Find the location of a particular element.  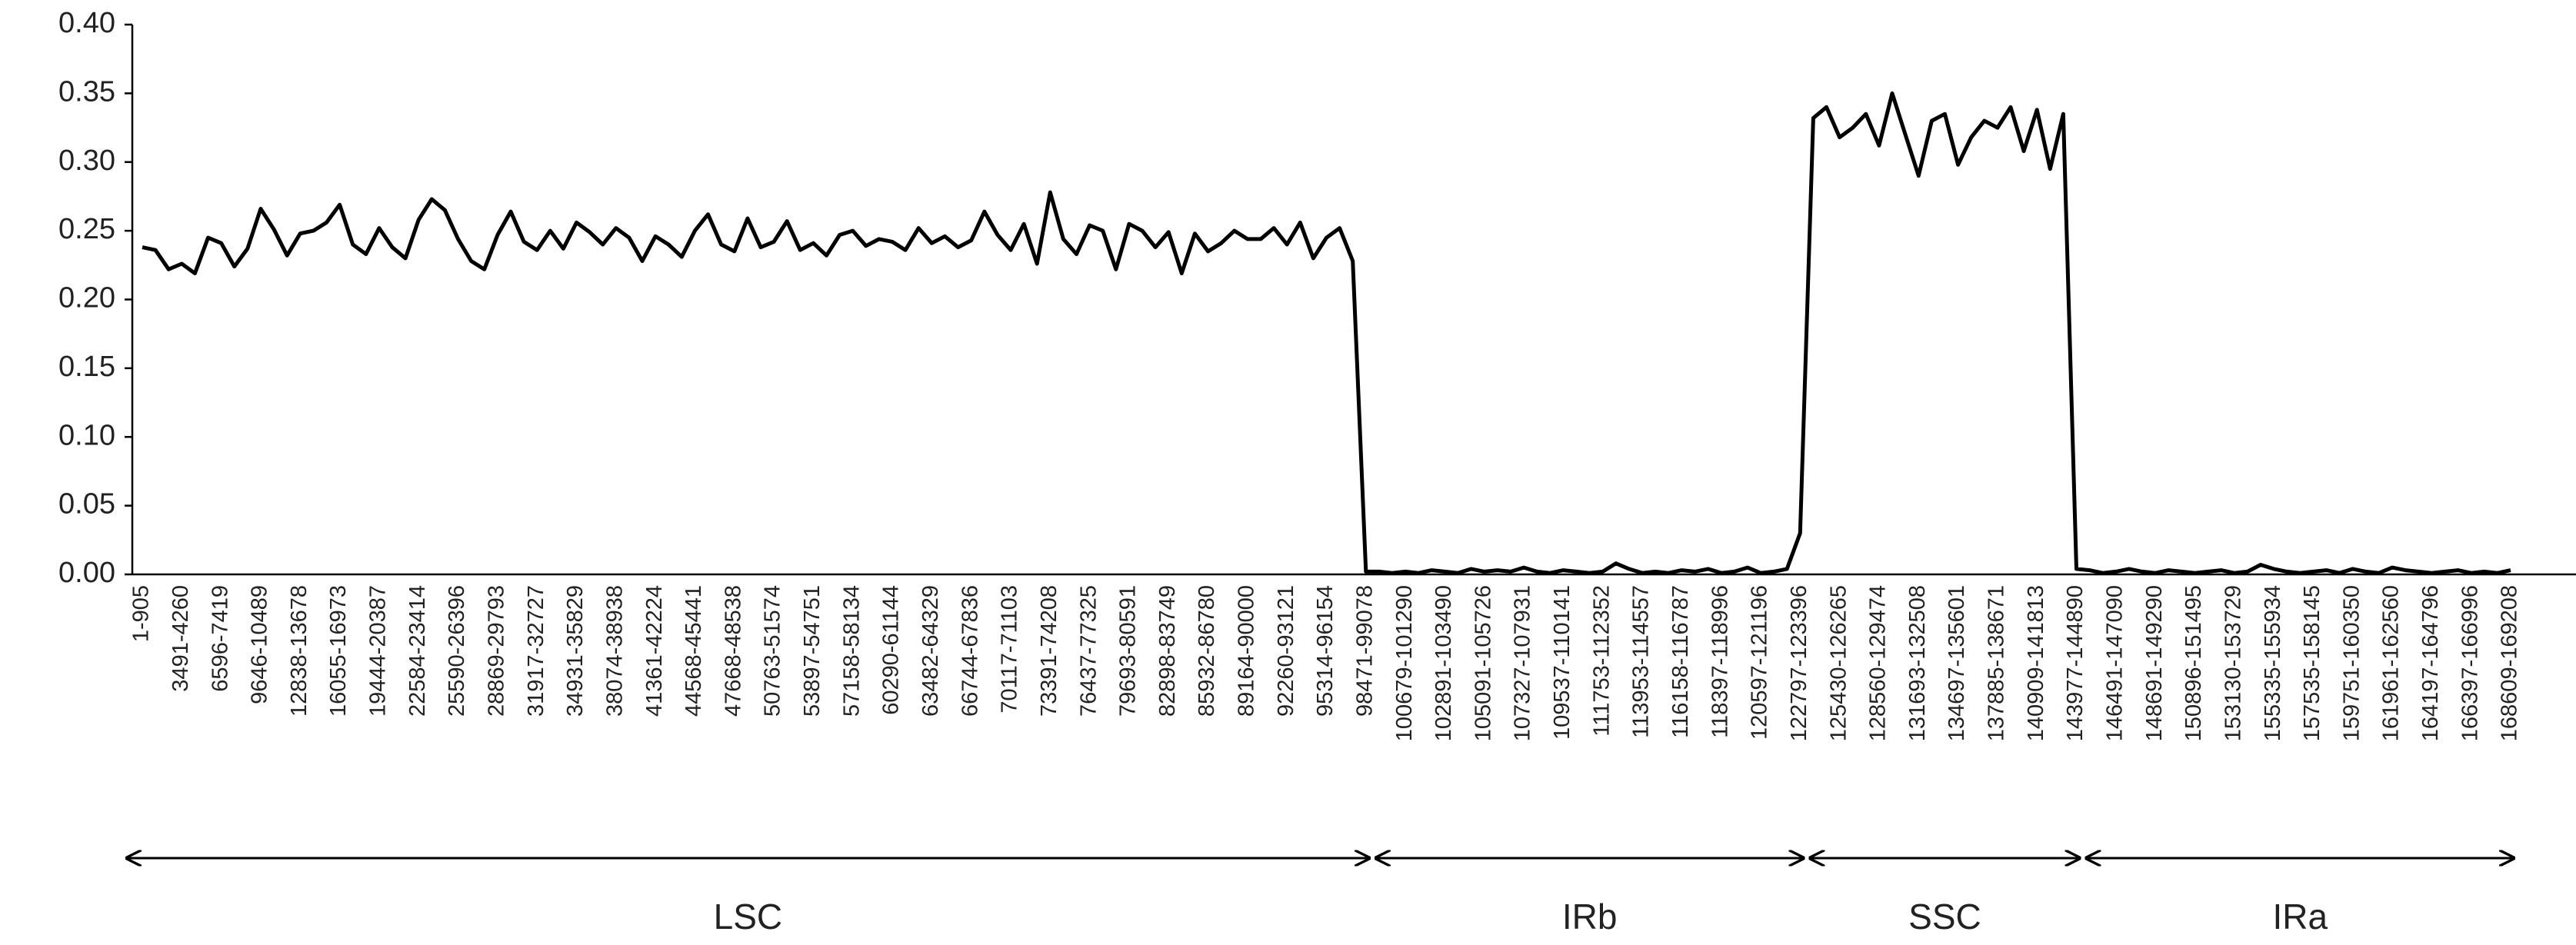

x-tick-label: 125430-126265 is located at coordinates (1838, 663).